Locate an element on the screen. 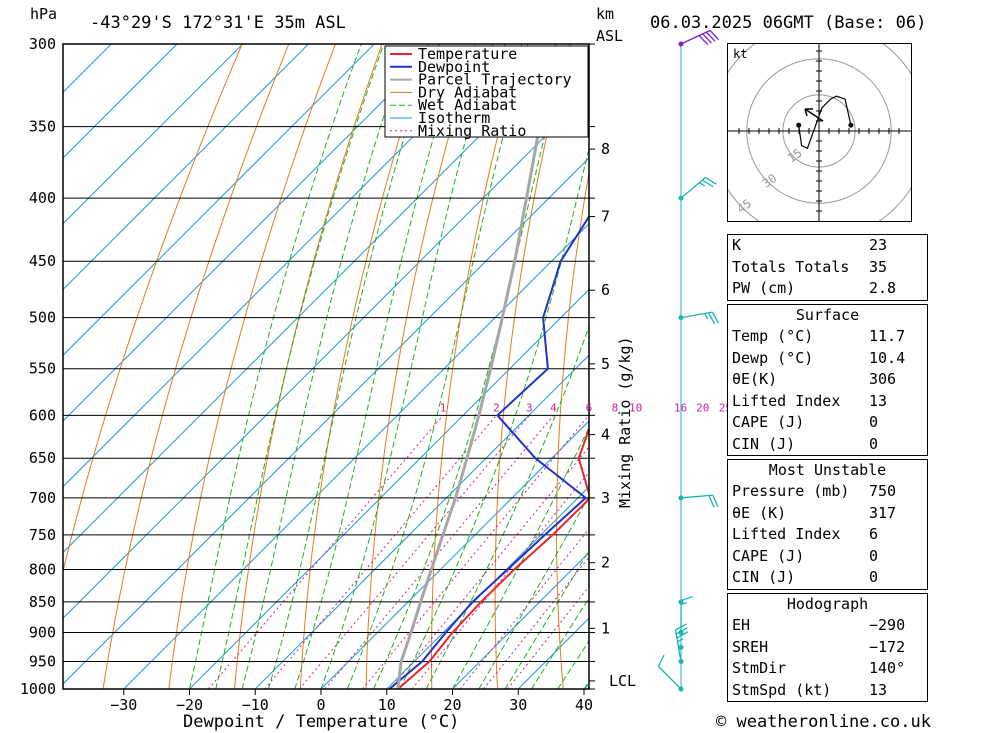 This screenshot has width=1000, height=733. surface-title: Surface is located at coordinates (827, 315).